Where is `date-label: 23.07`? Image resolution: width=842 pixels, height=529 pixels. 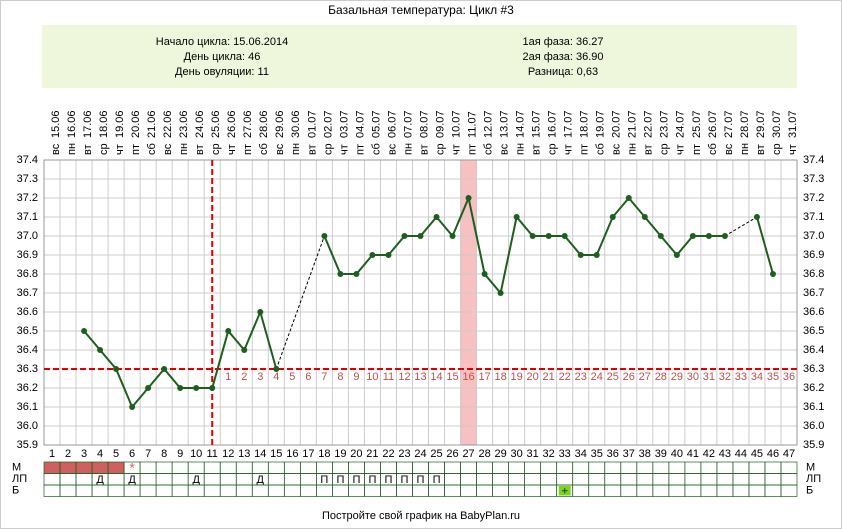 date-label: 23.07 is located at coordinates (665, 124).